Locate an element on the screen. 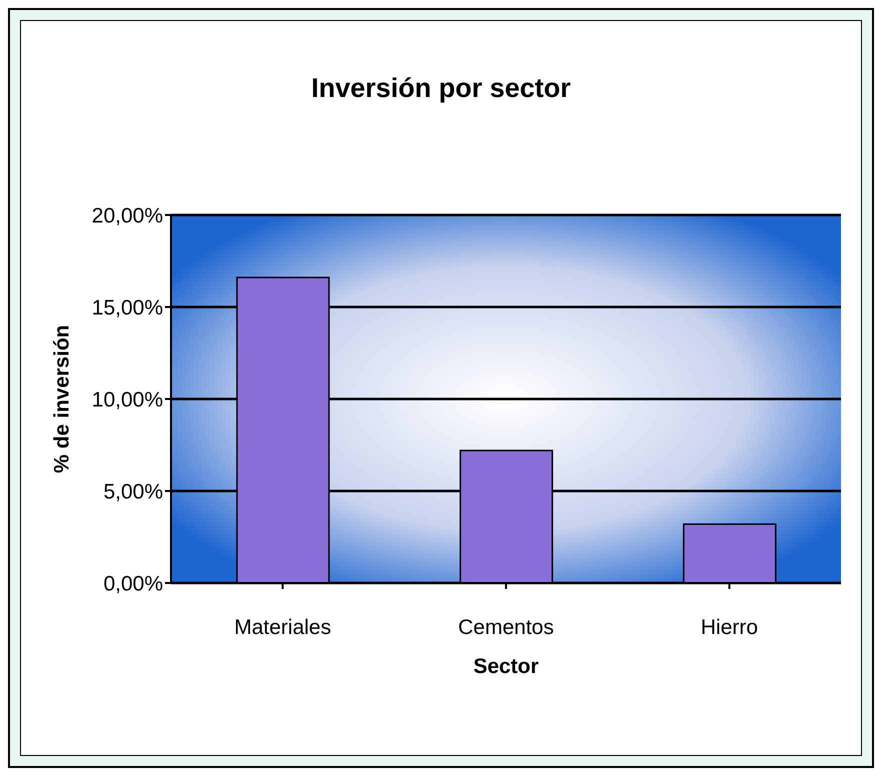 This screenshot has height=780, width=887. chart-title: Inversión por sector is located at coordinates (441, 89).